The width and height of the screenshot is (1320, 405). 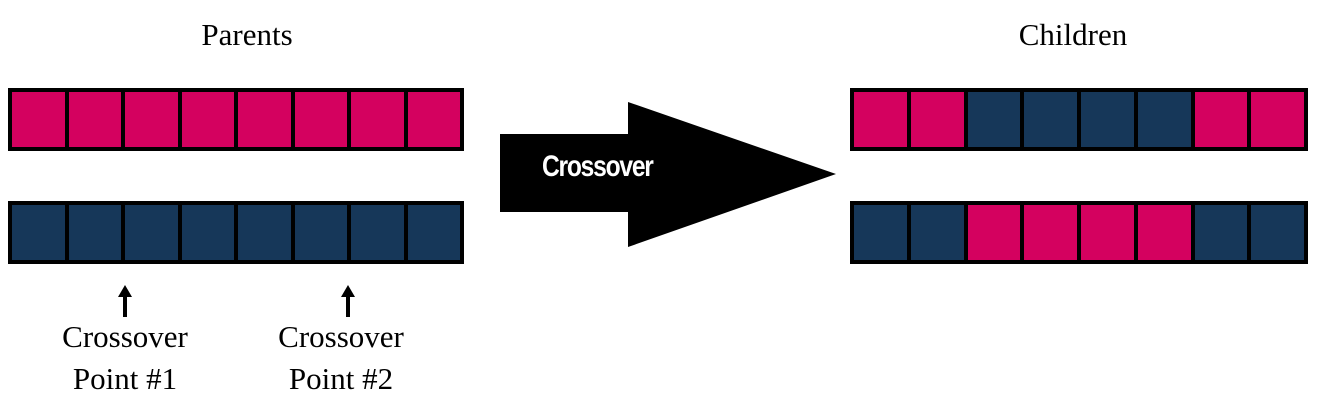 What do you see at coordinates (341, 378) in the screenshot?
I see `crossover-point-2-line2: Point #2` at bounding box center [341, 378].